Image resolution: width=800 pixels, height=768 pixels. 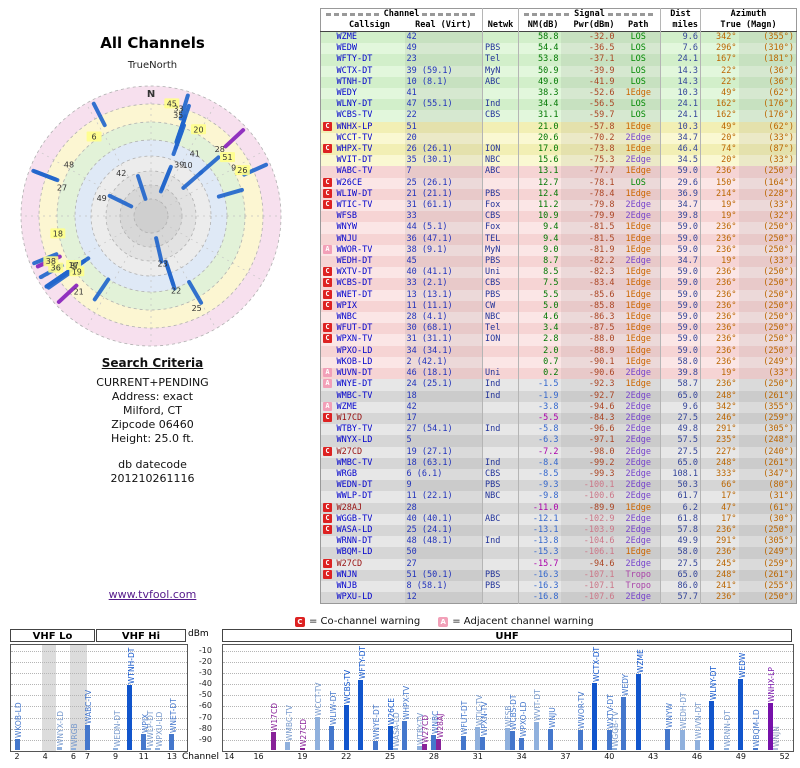 I want to click on callsign: WEDW, so click(x=346, y=48).